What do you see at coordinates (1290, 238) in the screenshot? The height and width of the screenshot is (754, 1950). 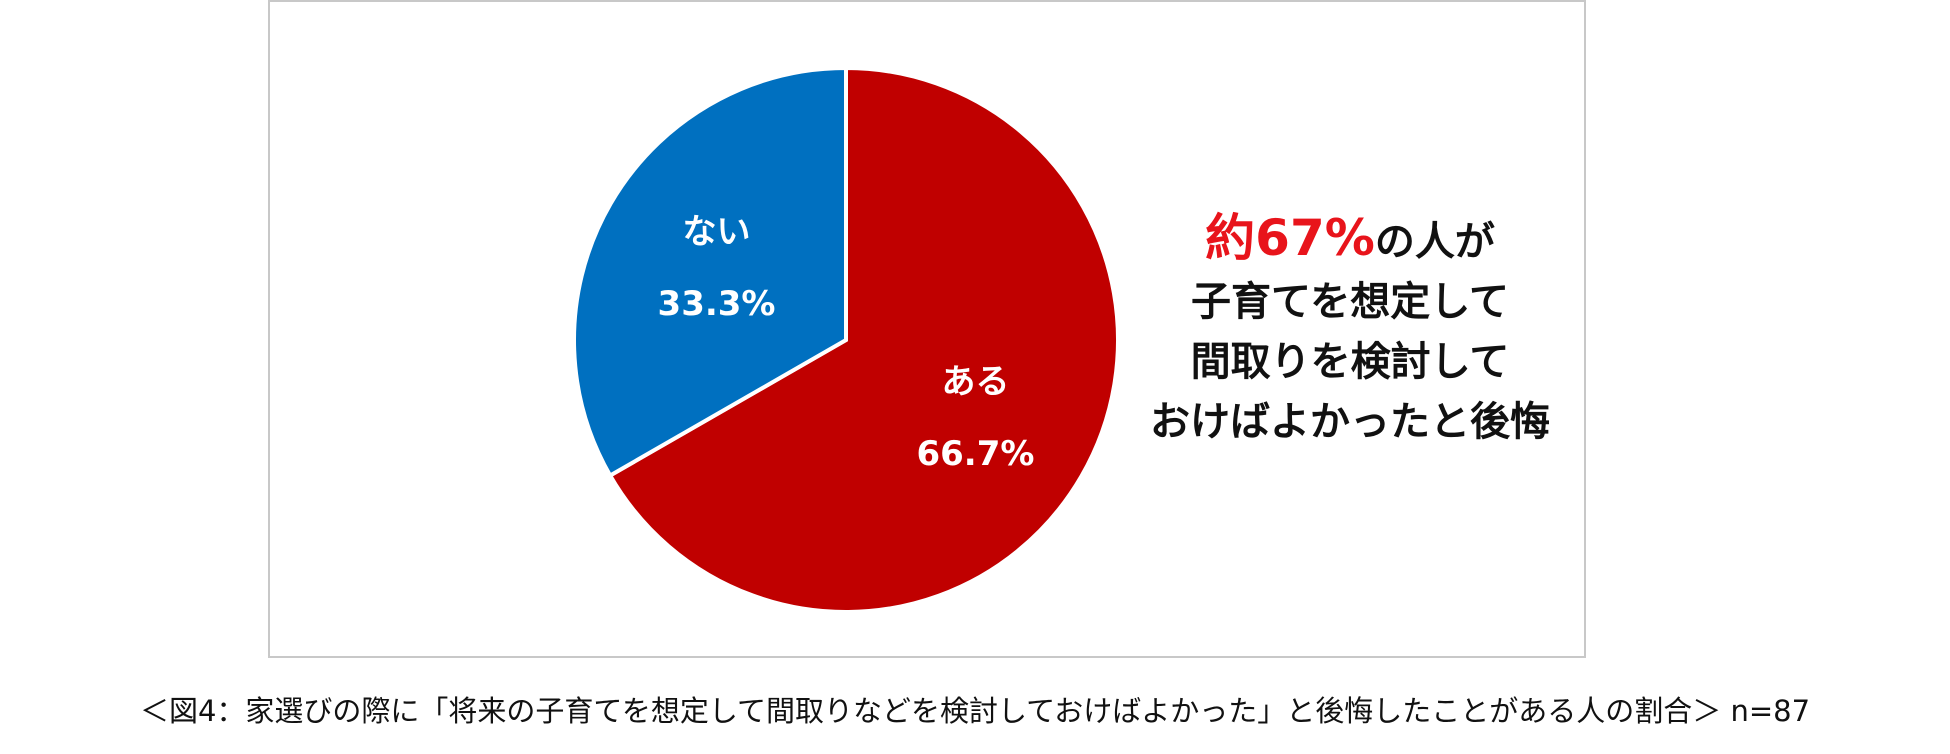 I see `callout-highlight: 約67%` at bounding box center [1290, 238].